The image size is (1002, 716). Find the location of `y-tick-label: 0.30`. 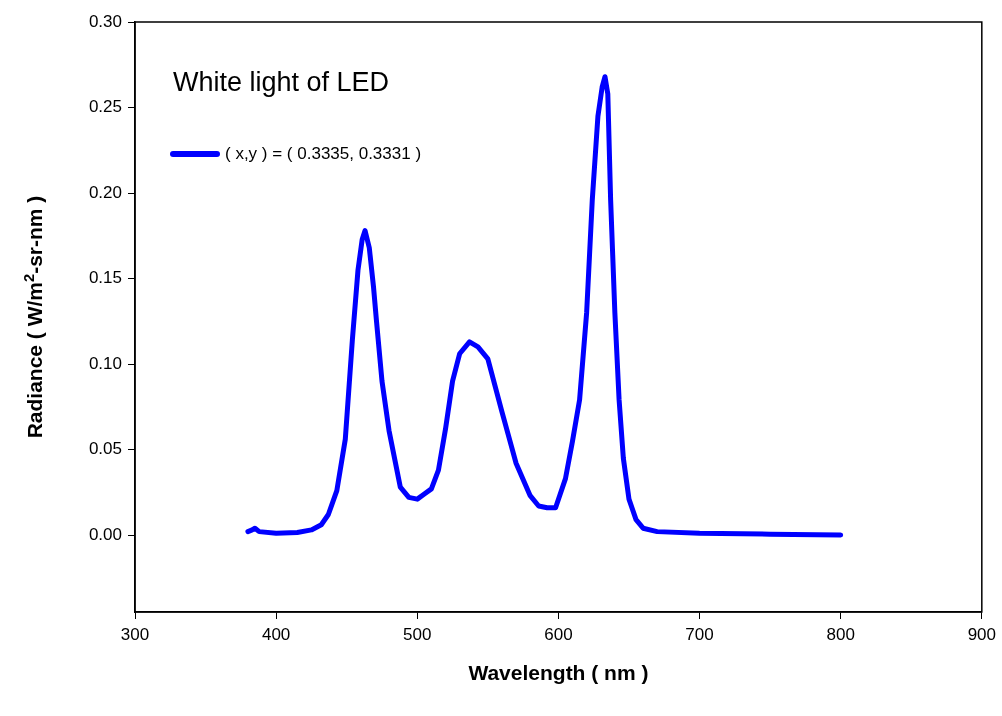

y-tick-label: 0.30 is located at coordinates (105, 21).